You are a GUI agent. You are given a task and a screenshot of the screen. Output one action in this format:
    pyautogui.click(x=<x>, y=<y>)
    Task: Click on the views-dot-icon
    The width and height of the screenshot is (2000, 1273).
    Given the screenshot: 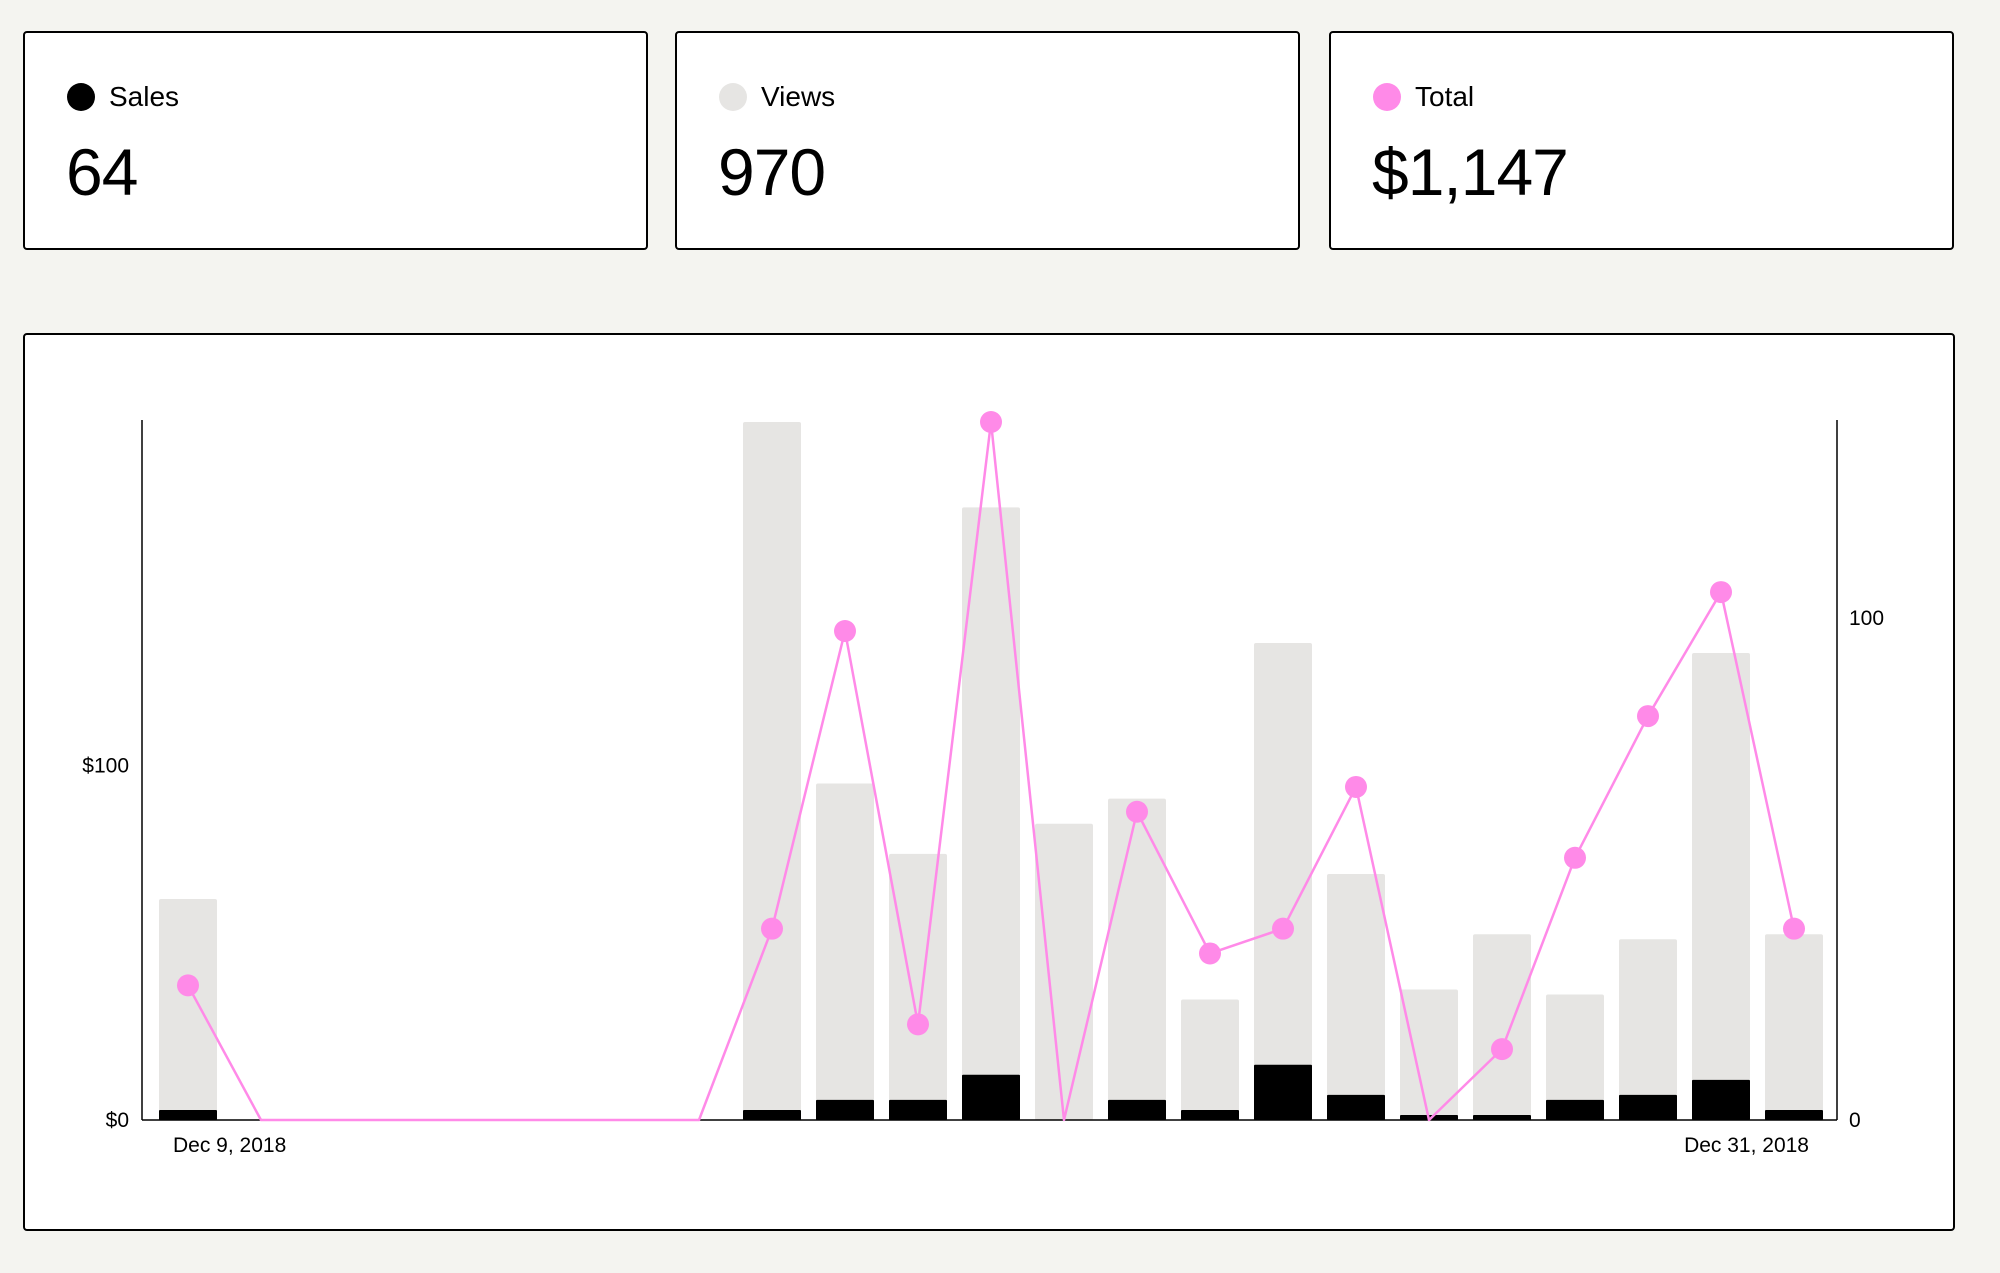 What is the action you would take?
    pyautogui.click(x=733, y=97)
    